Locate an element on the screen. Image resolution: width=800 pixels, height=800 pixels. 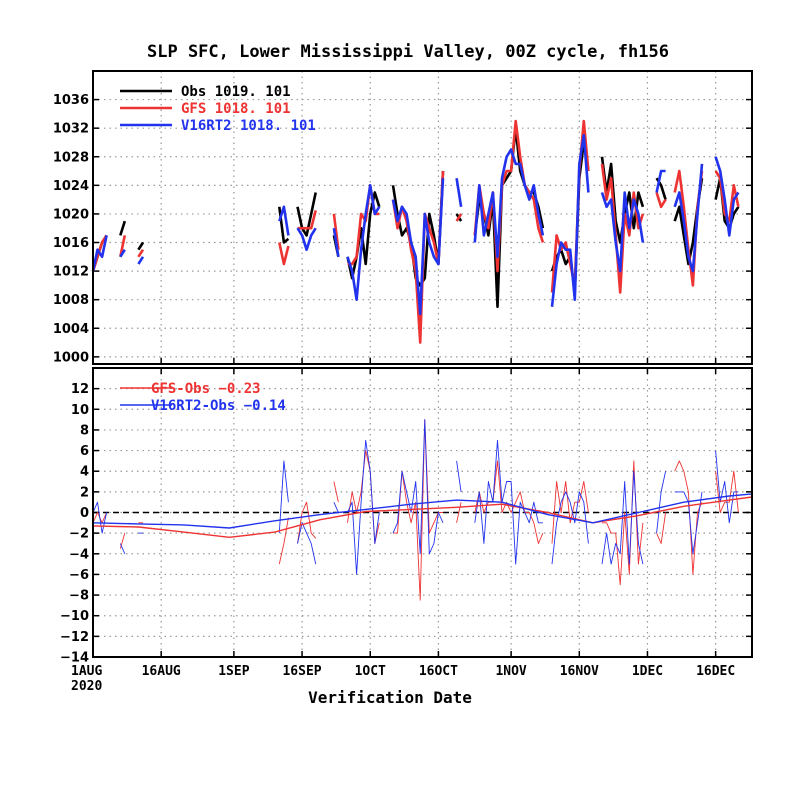
bottom-ytick-label: 6 is located at coordinates (84, 451).